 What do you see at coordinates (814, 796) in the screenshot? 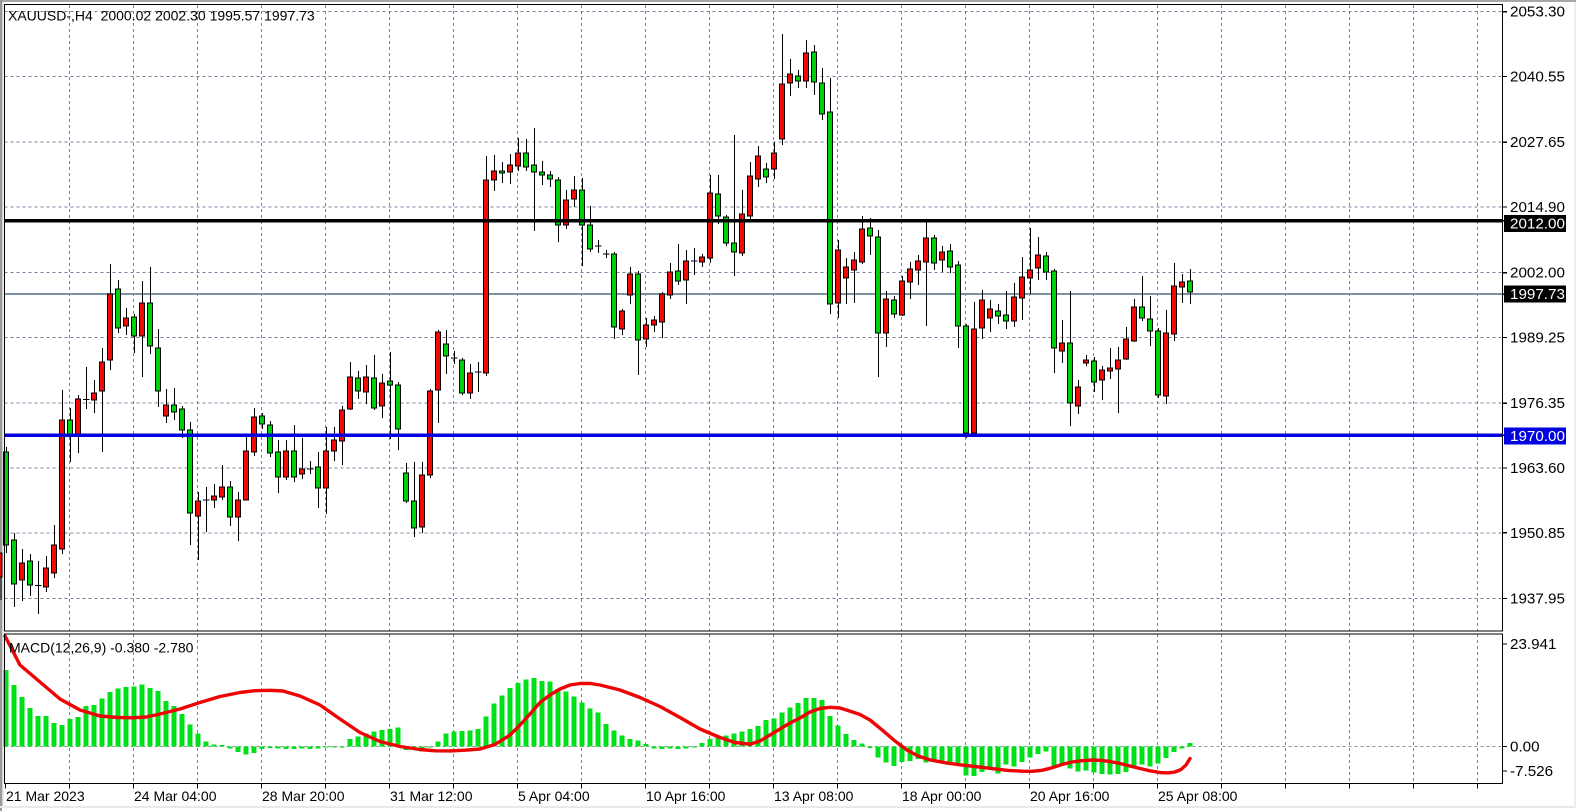
I see `svg-text: 13 Apr 08:00` at bounding box center [814, 796].